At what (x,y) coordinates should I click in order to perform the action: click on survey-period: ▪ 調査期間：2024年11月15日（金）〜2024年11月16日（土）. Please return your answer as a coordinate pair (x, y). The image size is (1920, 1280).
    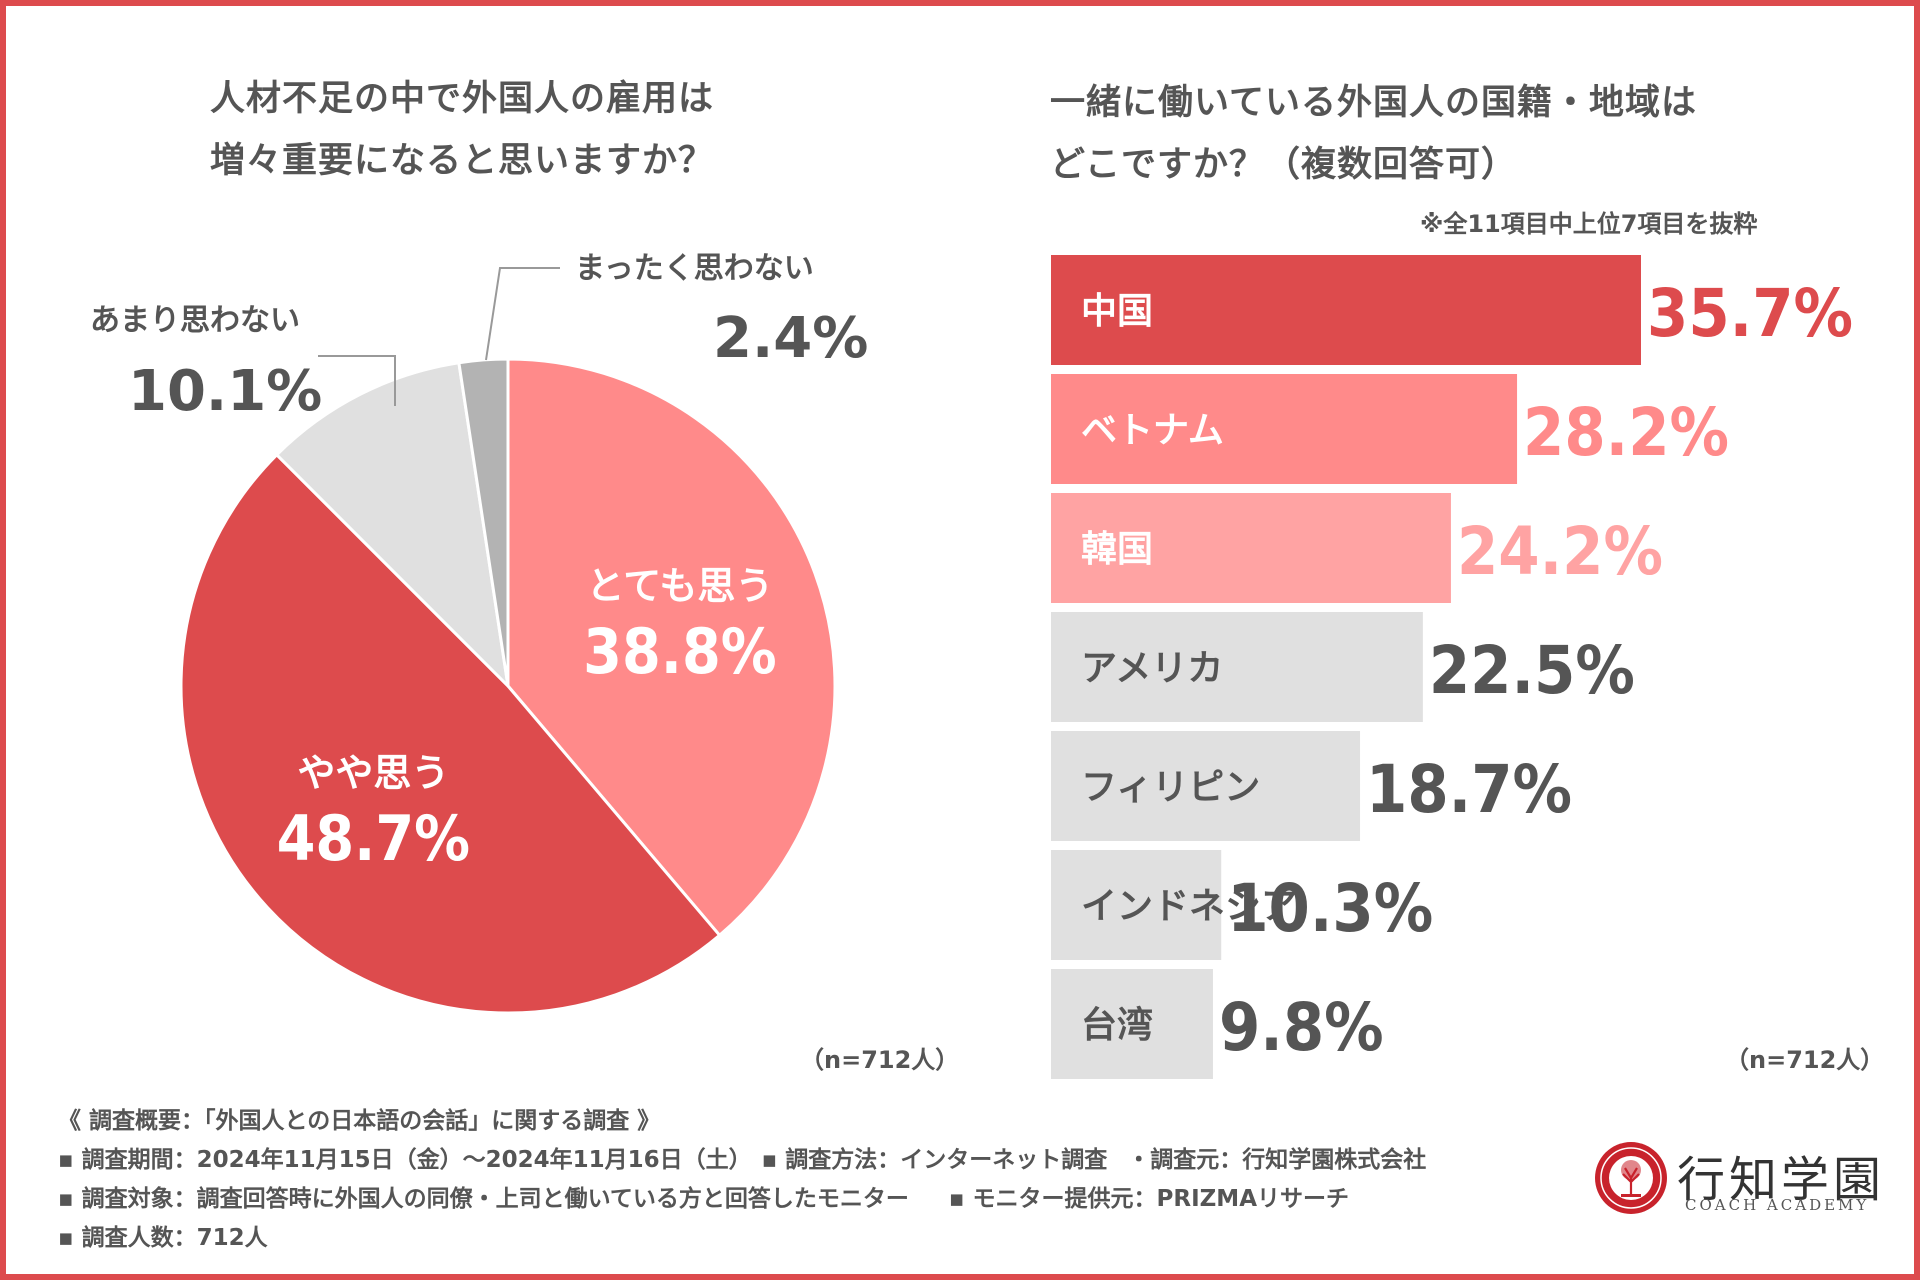
    Looking at the image, I should click on (405, 1160).